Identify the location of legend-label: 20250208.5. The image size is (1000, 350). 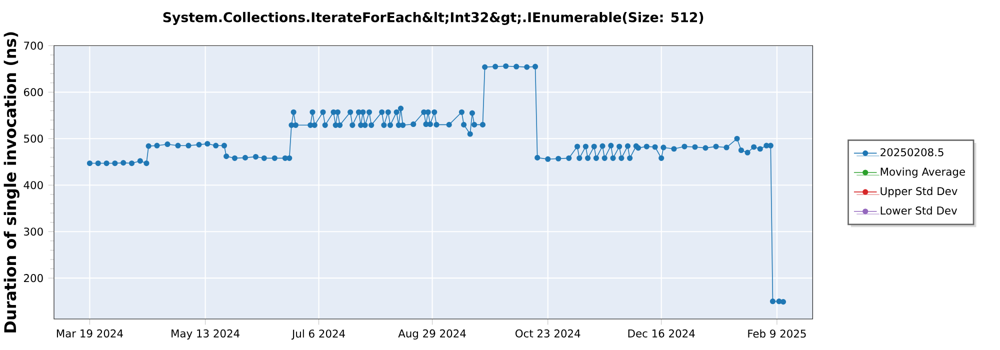
(912, 152).